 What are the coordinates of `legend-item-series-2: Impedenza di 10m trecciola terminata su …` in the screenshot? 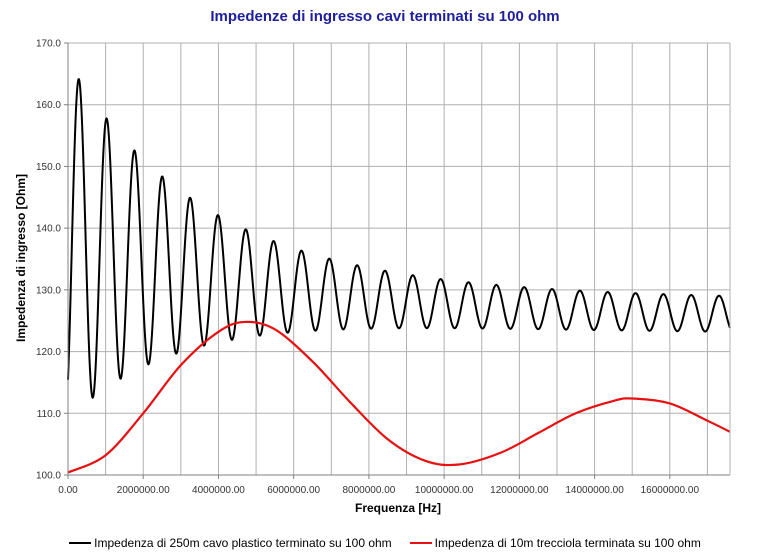 It's located at (555, 543).